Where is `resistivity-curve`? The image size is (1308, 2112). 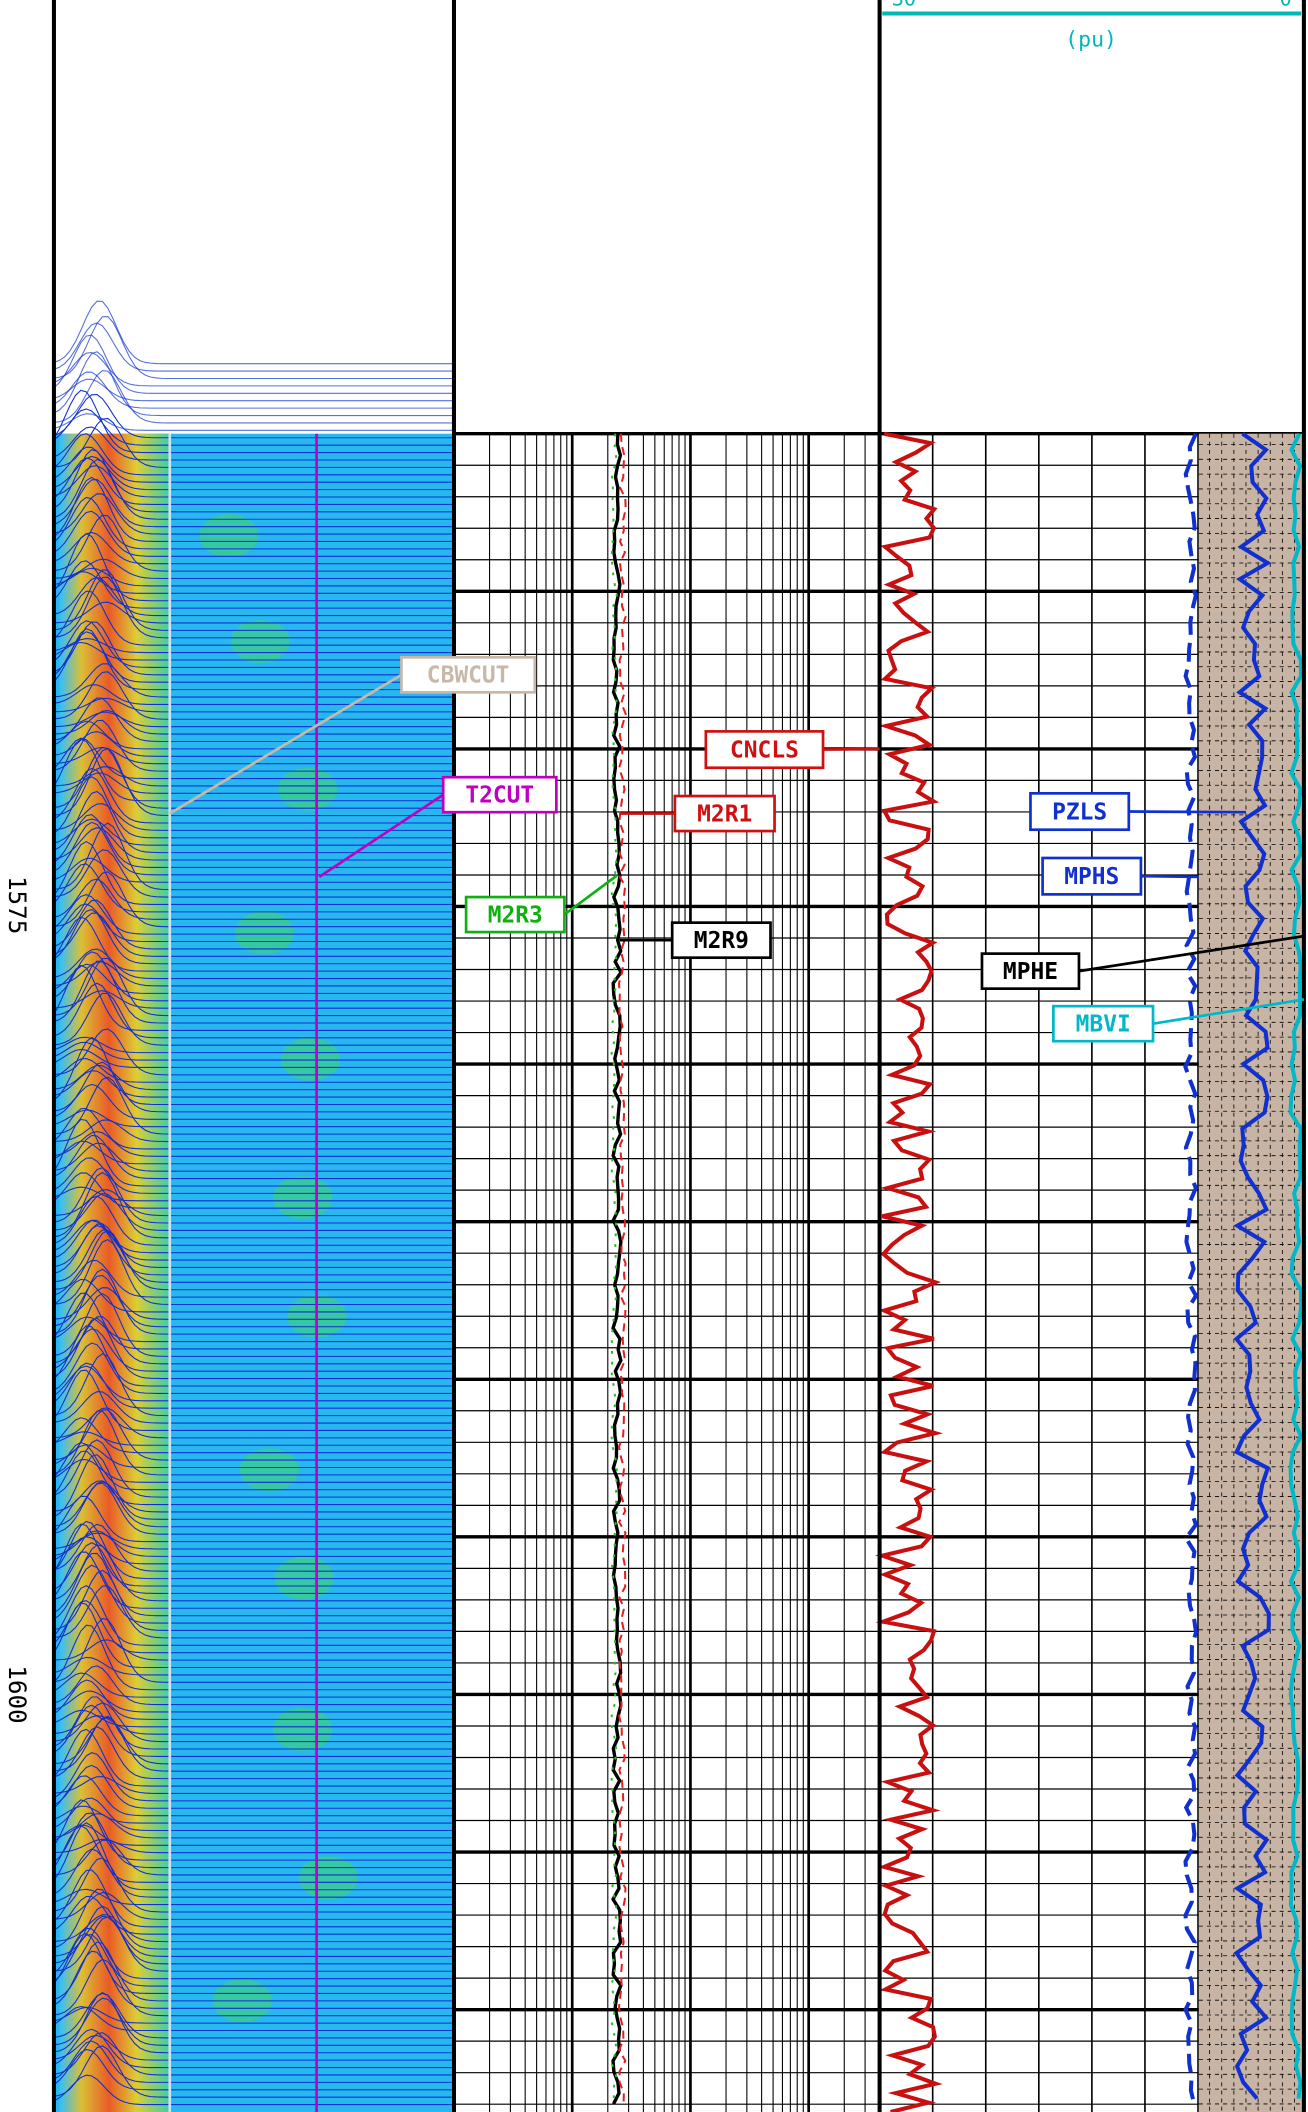
resistivity-curve is located at coordinates (614, 1269).